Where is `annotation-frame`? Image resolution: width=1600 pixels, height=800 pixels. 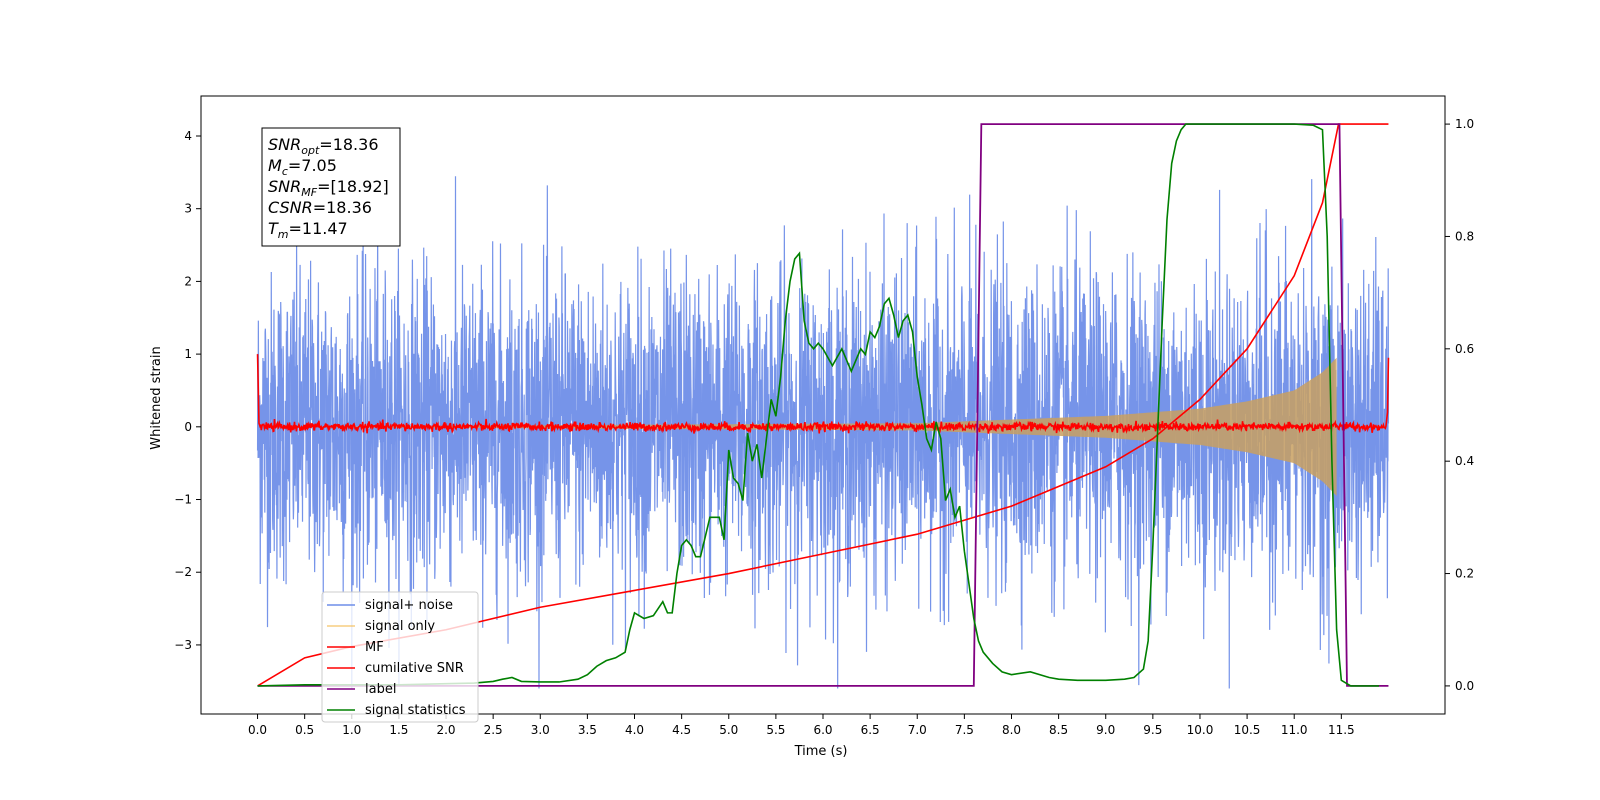 annotation-frame is located at coordinates (331, 187).